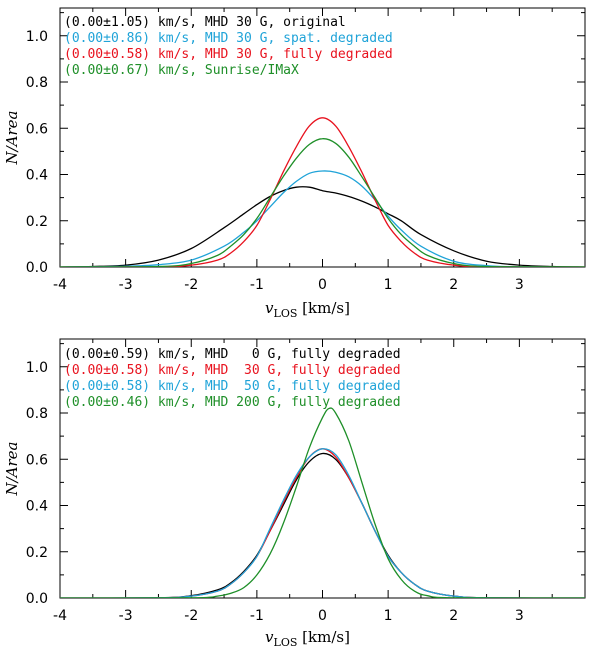  What do you see at coordinates (205, 22) in the screenshot?
I see `legend-entry-1: (0.00±1.05) km/s, MHD 30 G, original` at bounding box center [205, 22].